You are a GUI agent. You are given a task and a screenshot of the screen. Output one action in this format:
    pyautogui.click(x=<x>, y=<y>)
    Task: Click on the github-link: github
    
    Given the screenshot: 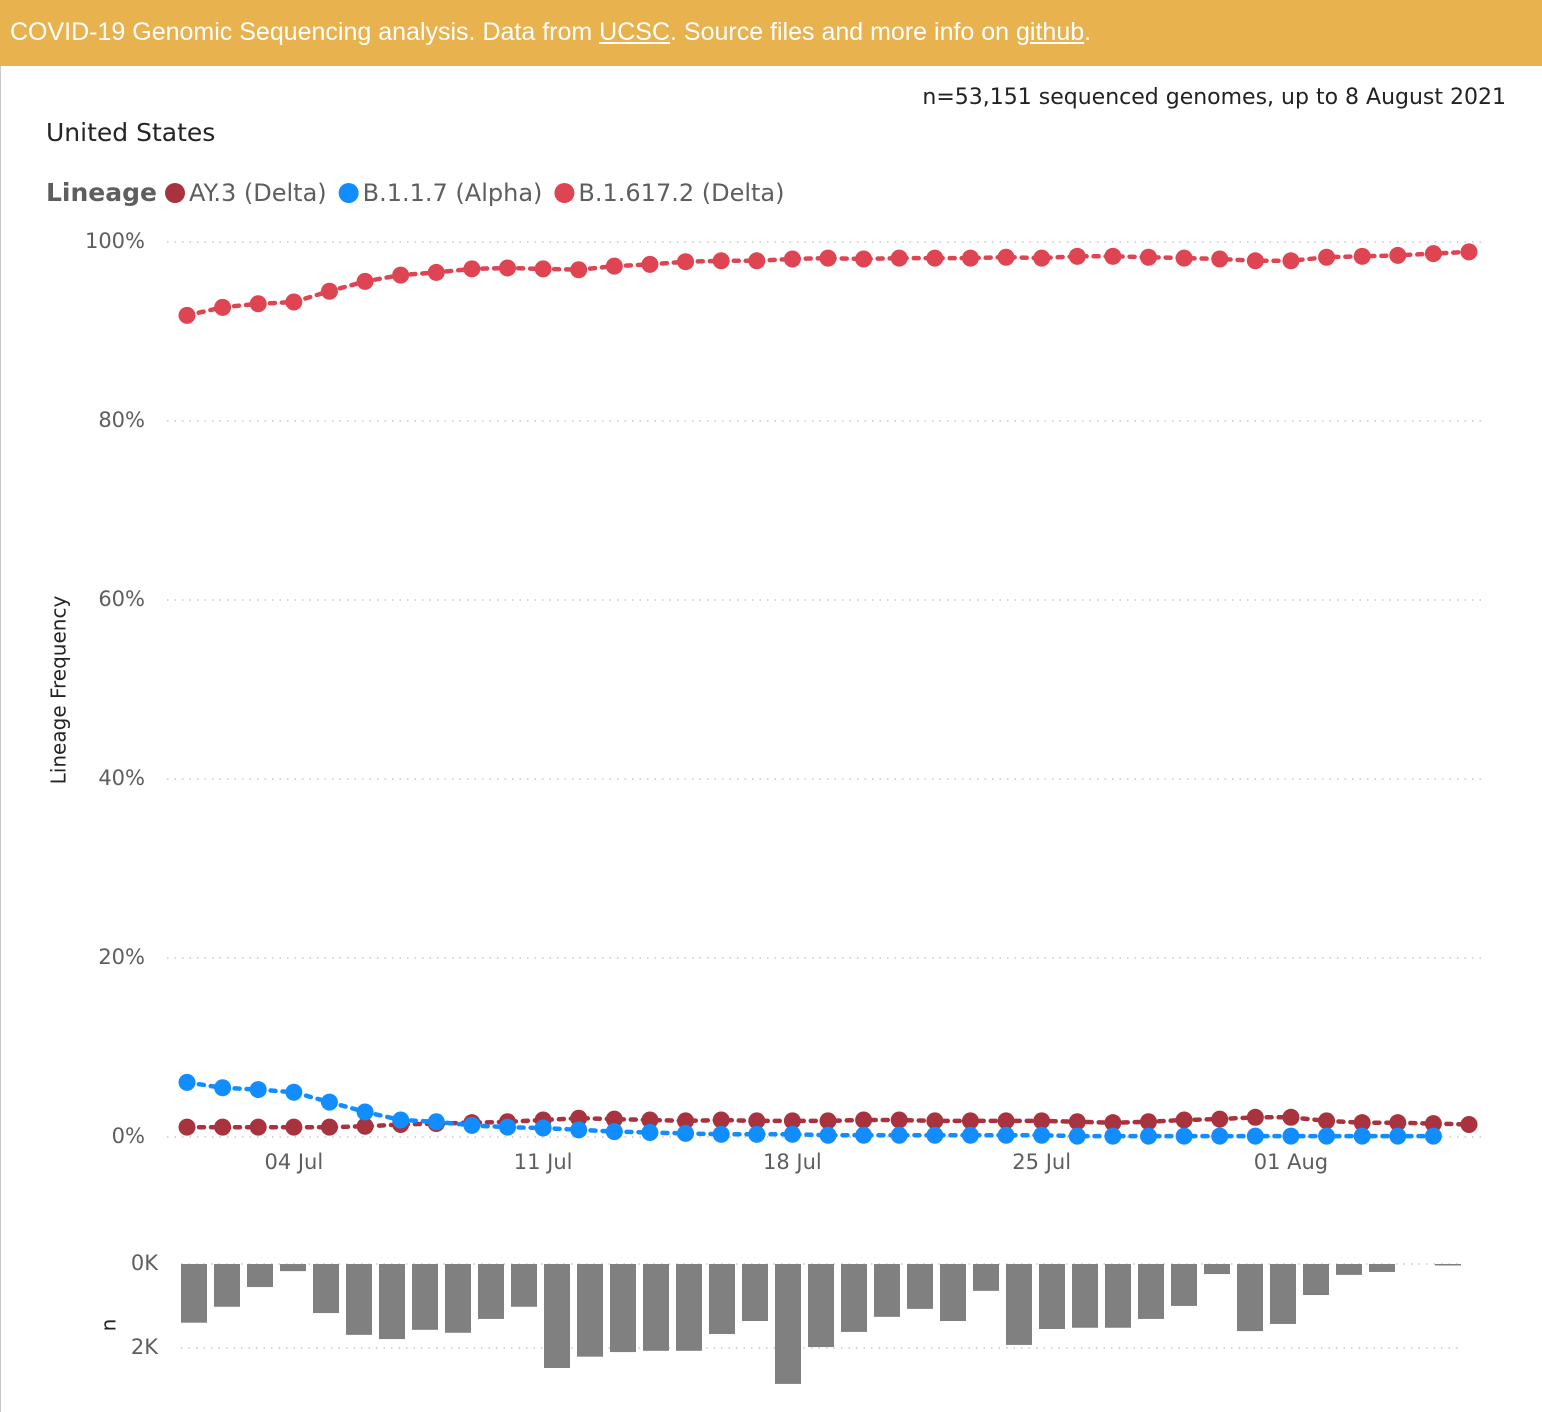 What is the action you would take?
    pyautogui.click(x=1050, y=32)
    